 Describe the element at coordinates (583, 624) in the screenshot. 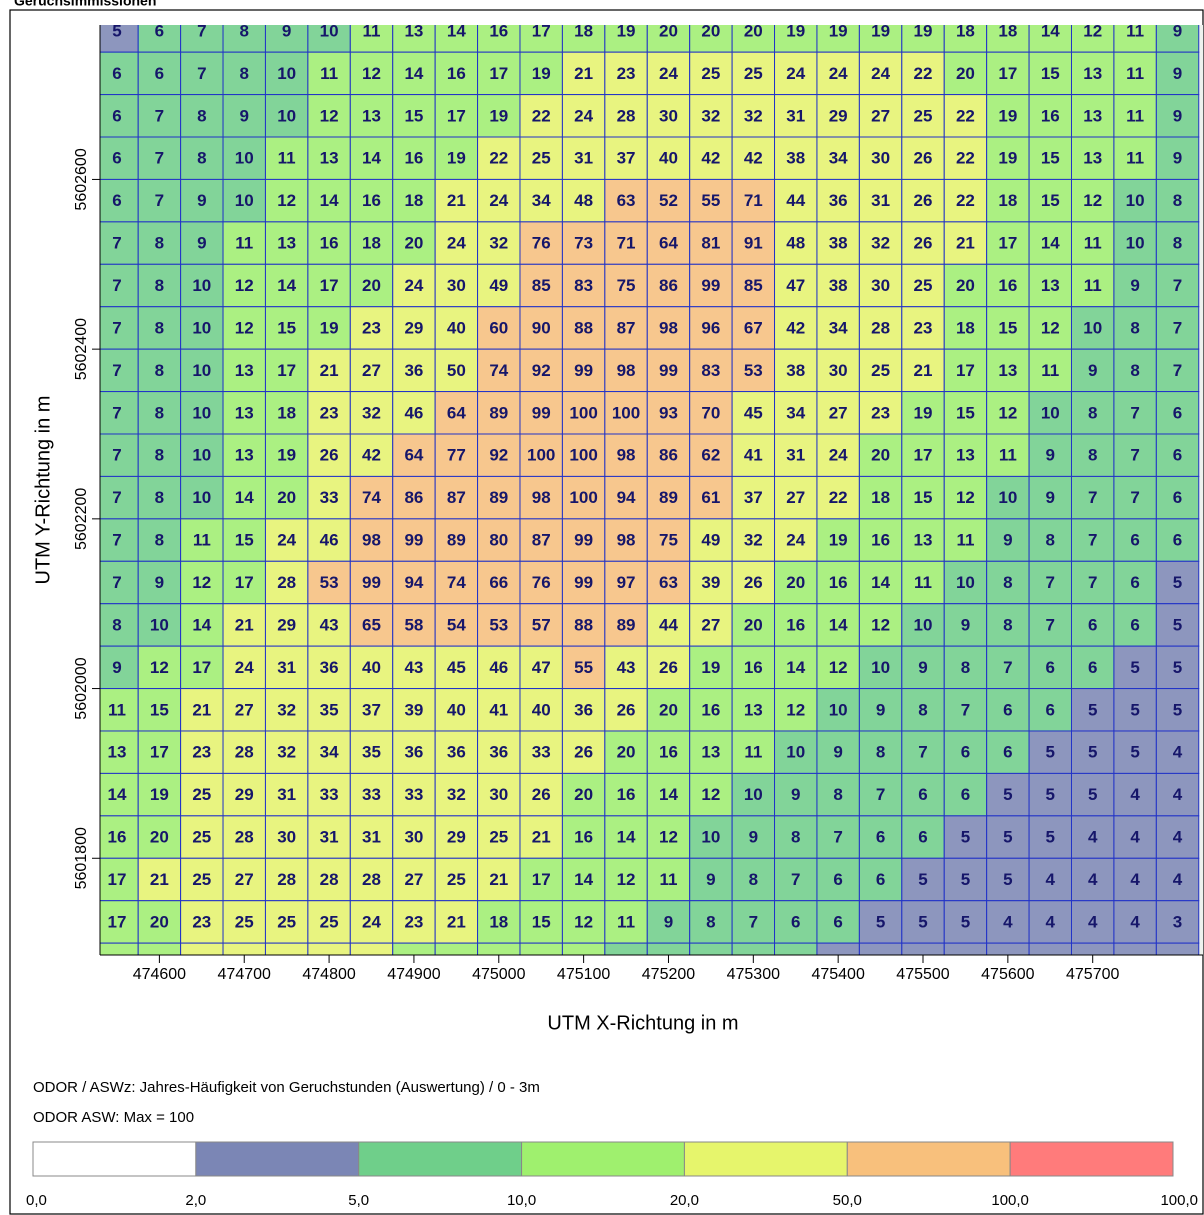

I see `cell-value: 88` at that location.